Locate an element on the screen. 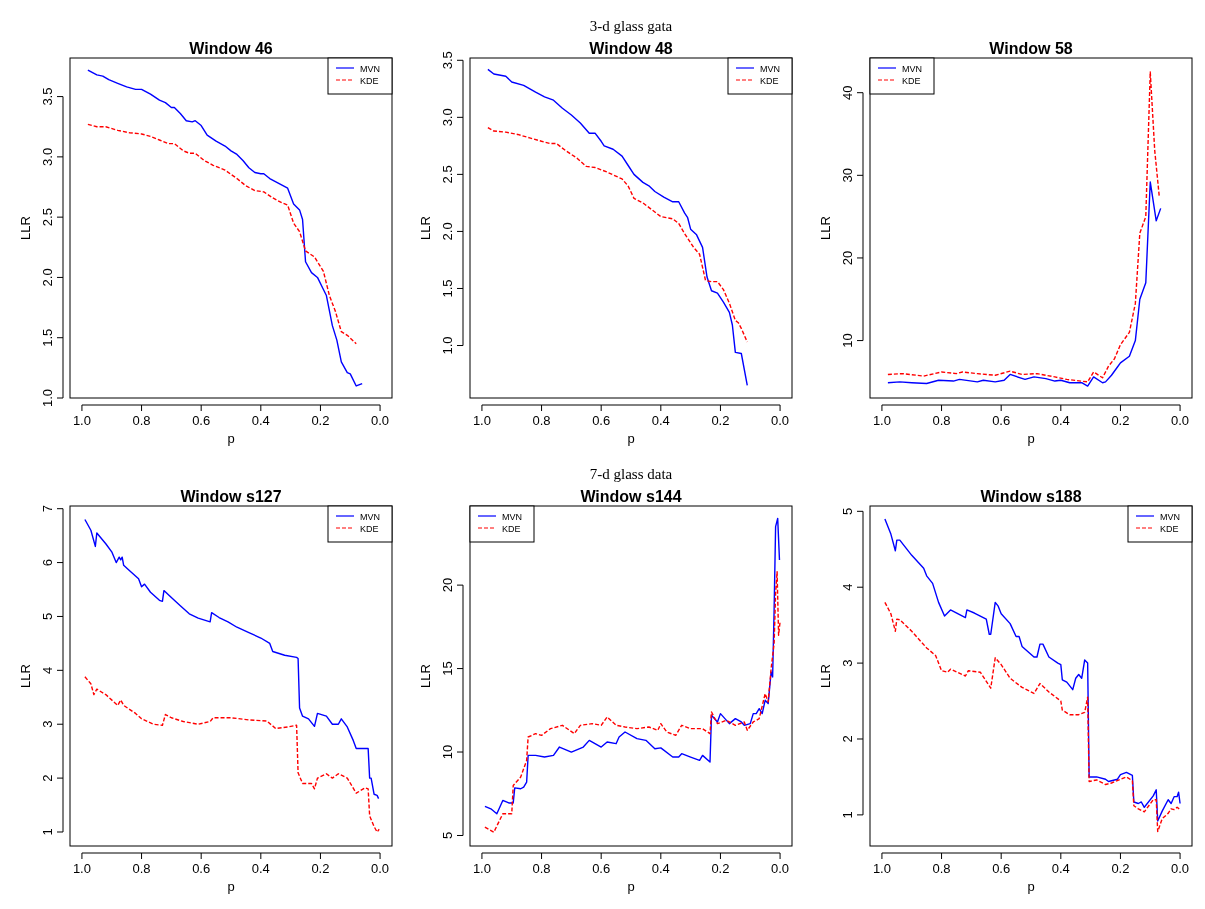  chart-title: Window s144 is located at coordinates (631, 496).